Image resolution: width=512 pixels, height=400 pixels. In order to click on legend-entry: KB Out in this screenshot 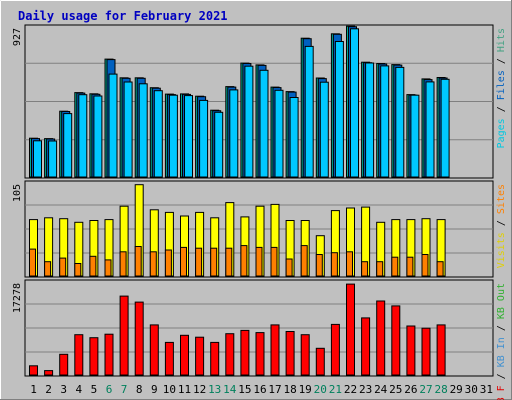, I will do `click(501, 301)`.